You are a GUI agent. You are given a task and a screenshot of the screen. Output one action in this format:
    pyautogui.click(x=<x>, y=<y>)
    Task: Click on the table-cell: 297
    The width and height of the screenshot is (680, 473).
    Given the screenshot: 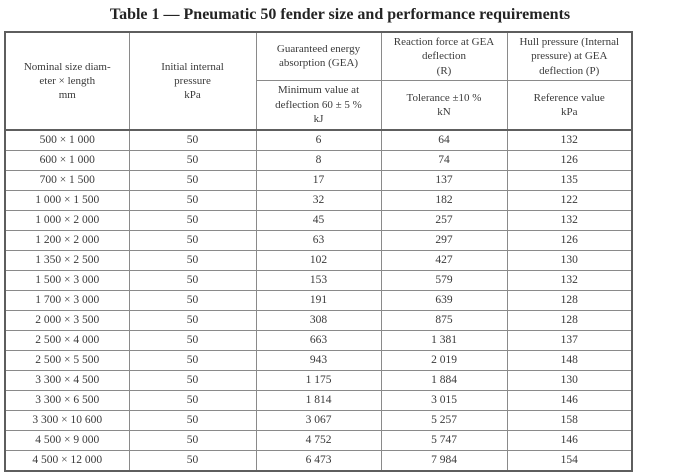 What is the action you would take?
    pyautogui.click(x=444, y=240)
    